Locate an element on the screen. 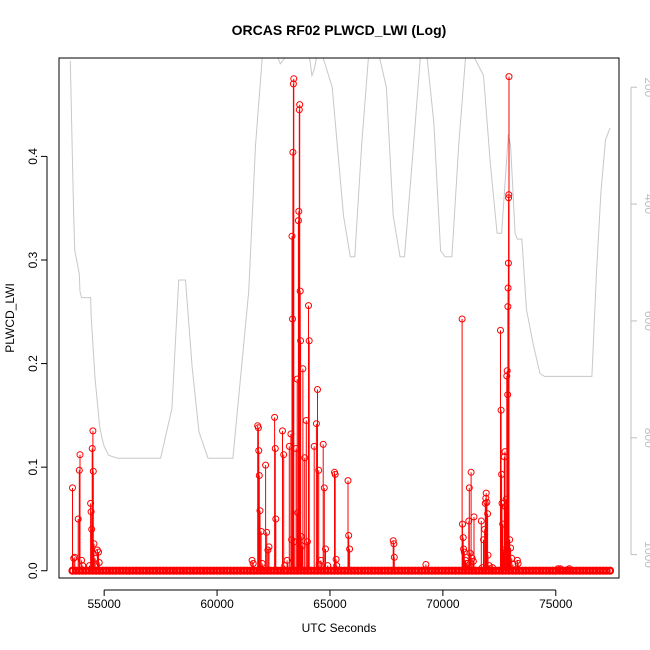 This screenshot has height=650, width=650. x-tick-label-2: 65000 is located at coordinates (330, 604).